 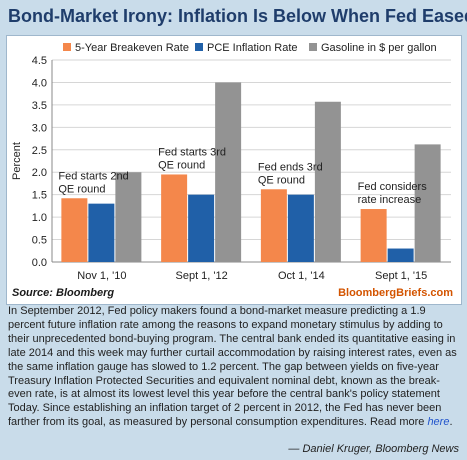 I want to click on y-tick-label: 3.0, so click(x=39, y=128).